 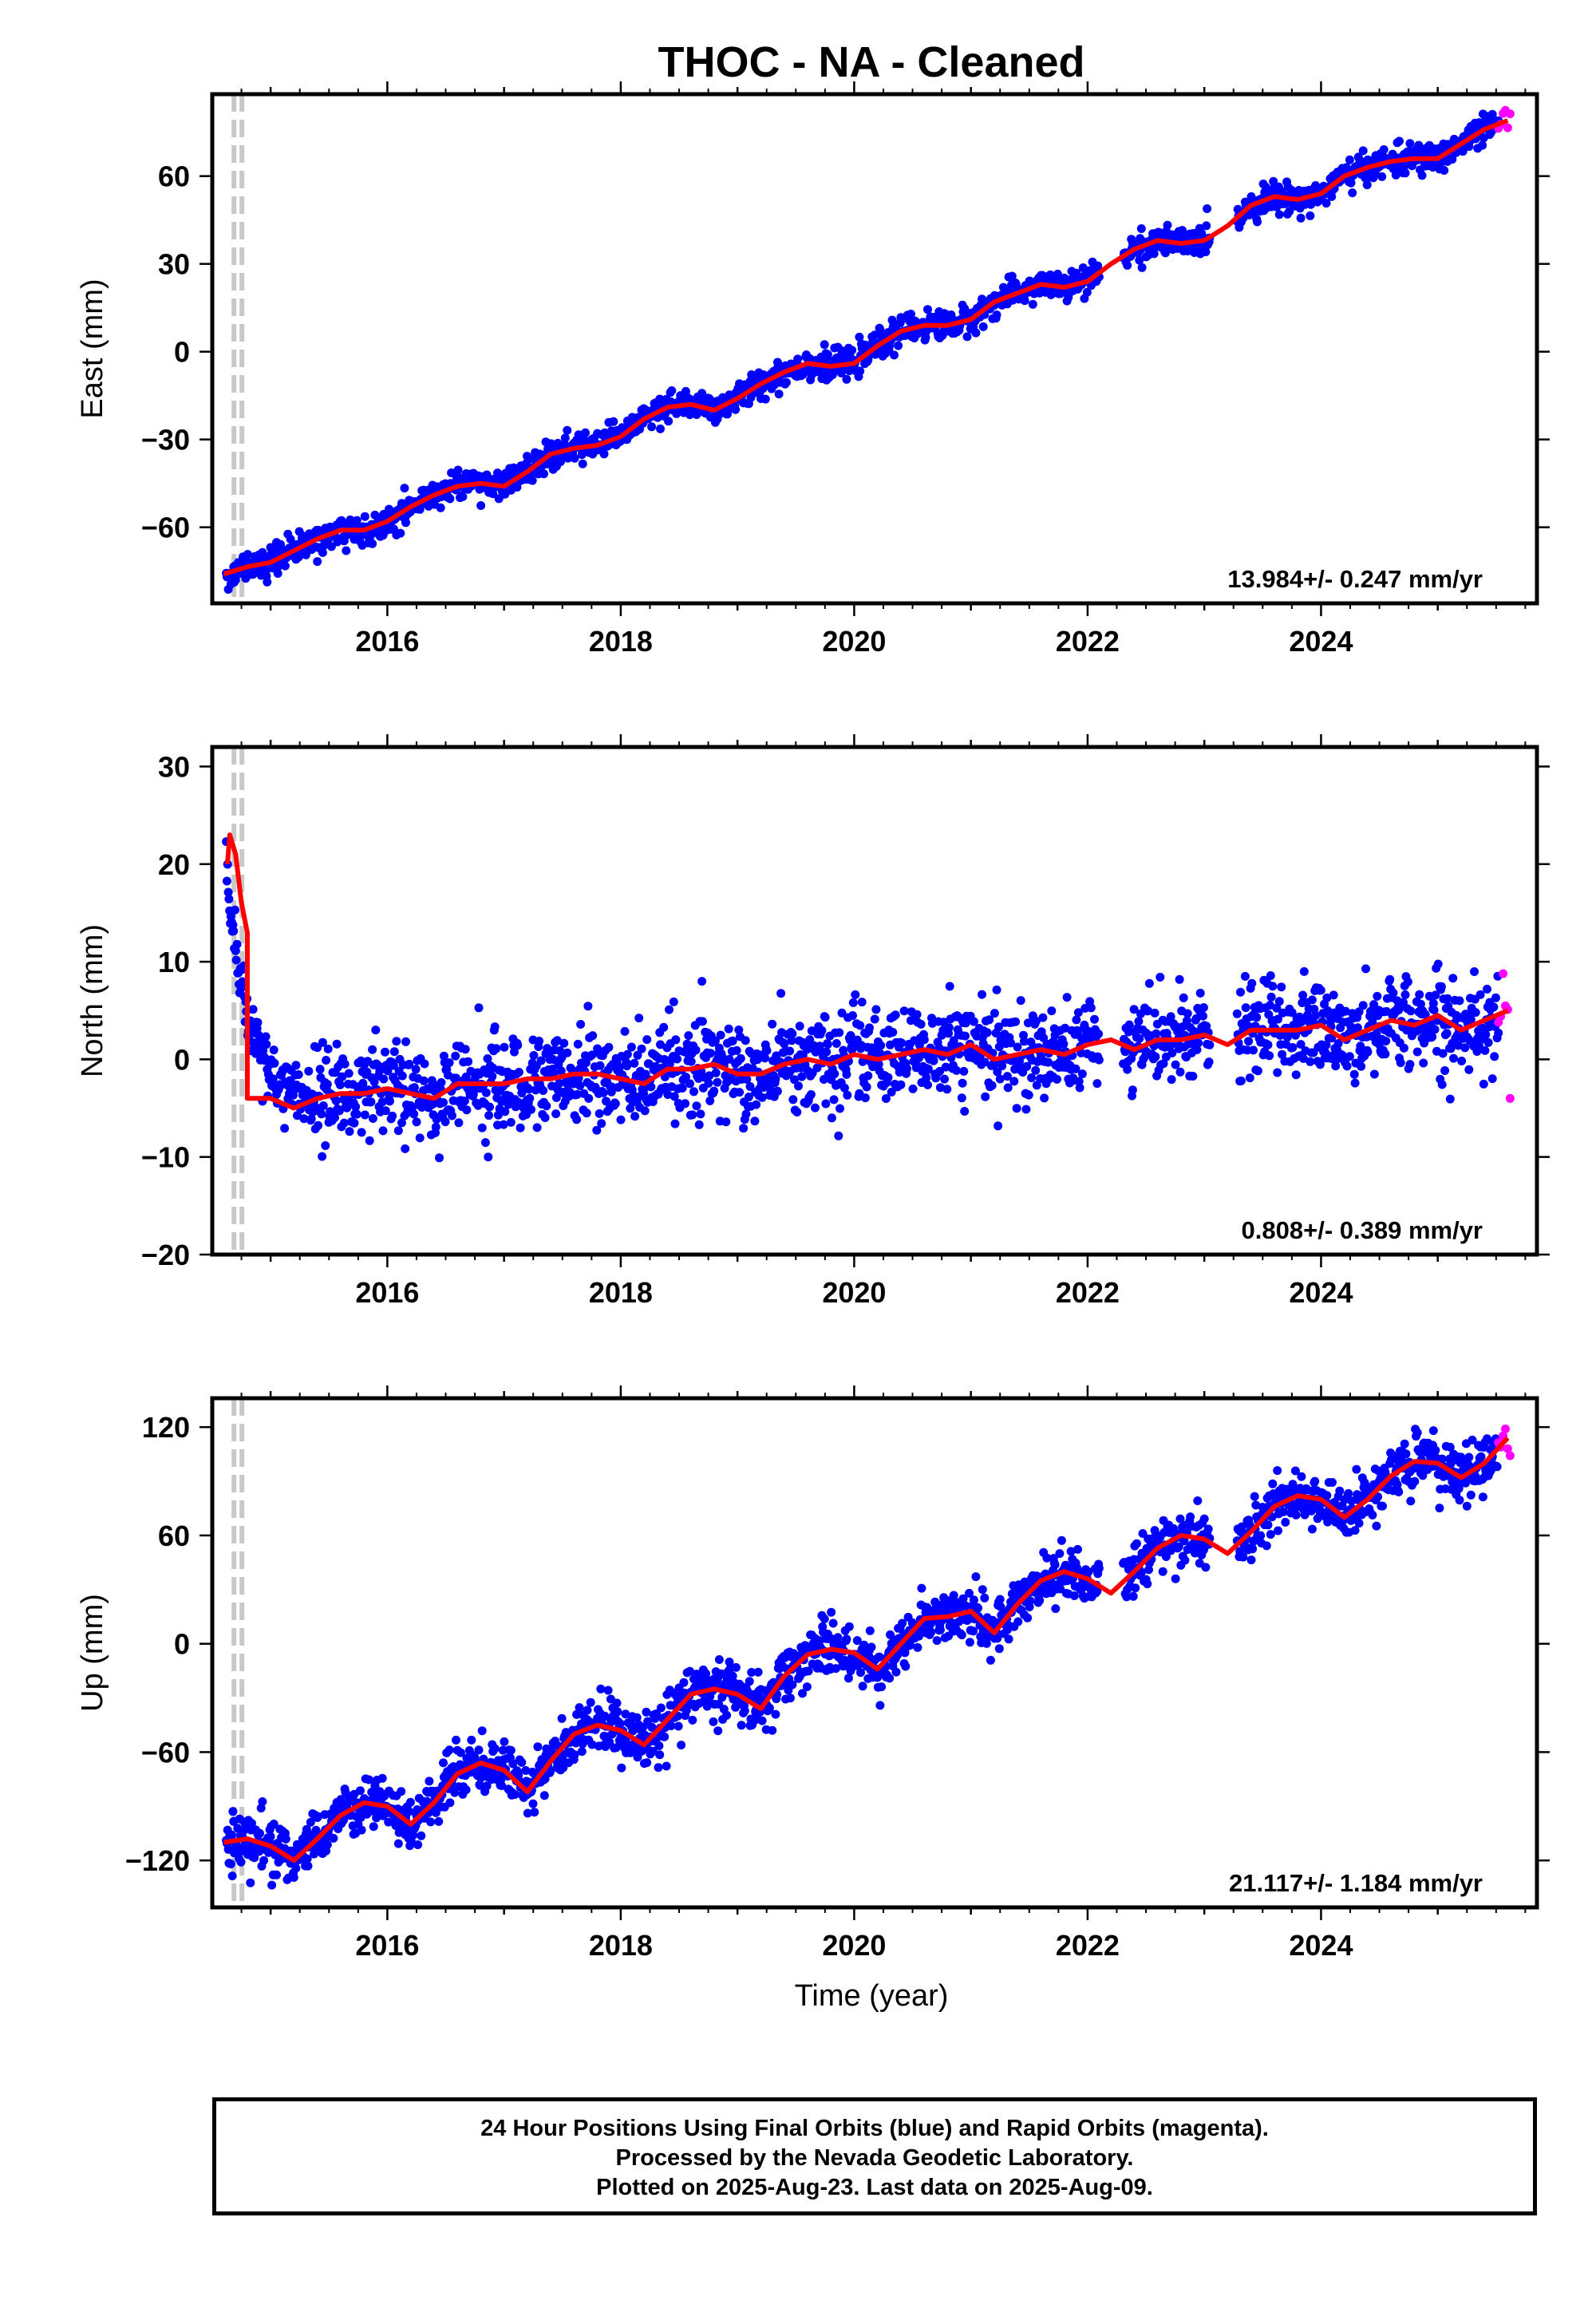 What do you see at coordinates (1088, 641) in the screenshot?
I see `east-x-tick-label: 2022` at bounding box center [1088, 641].